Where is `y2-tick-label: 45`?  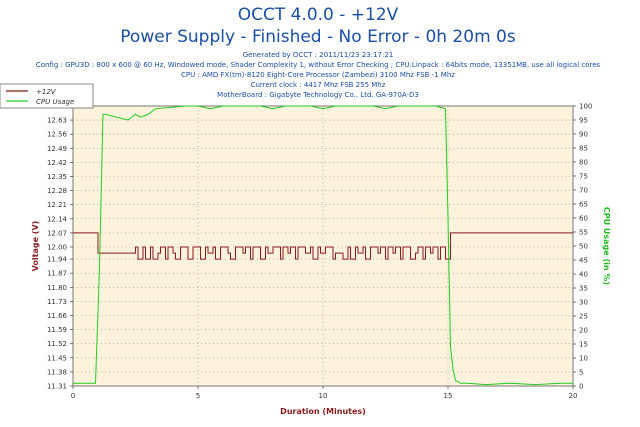 y2-tick-label: 45 is located at coordinates (583, 261).